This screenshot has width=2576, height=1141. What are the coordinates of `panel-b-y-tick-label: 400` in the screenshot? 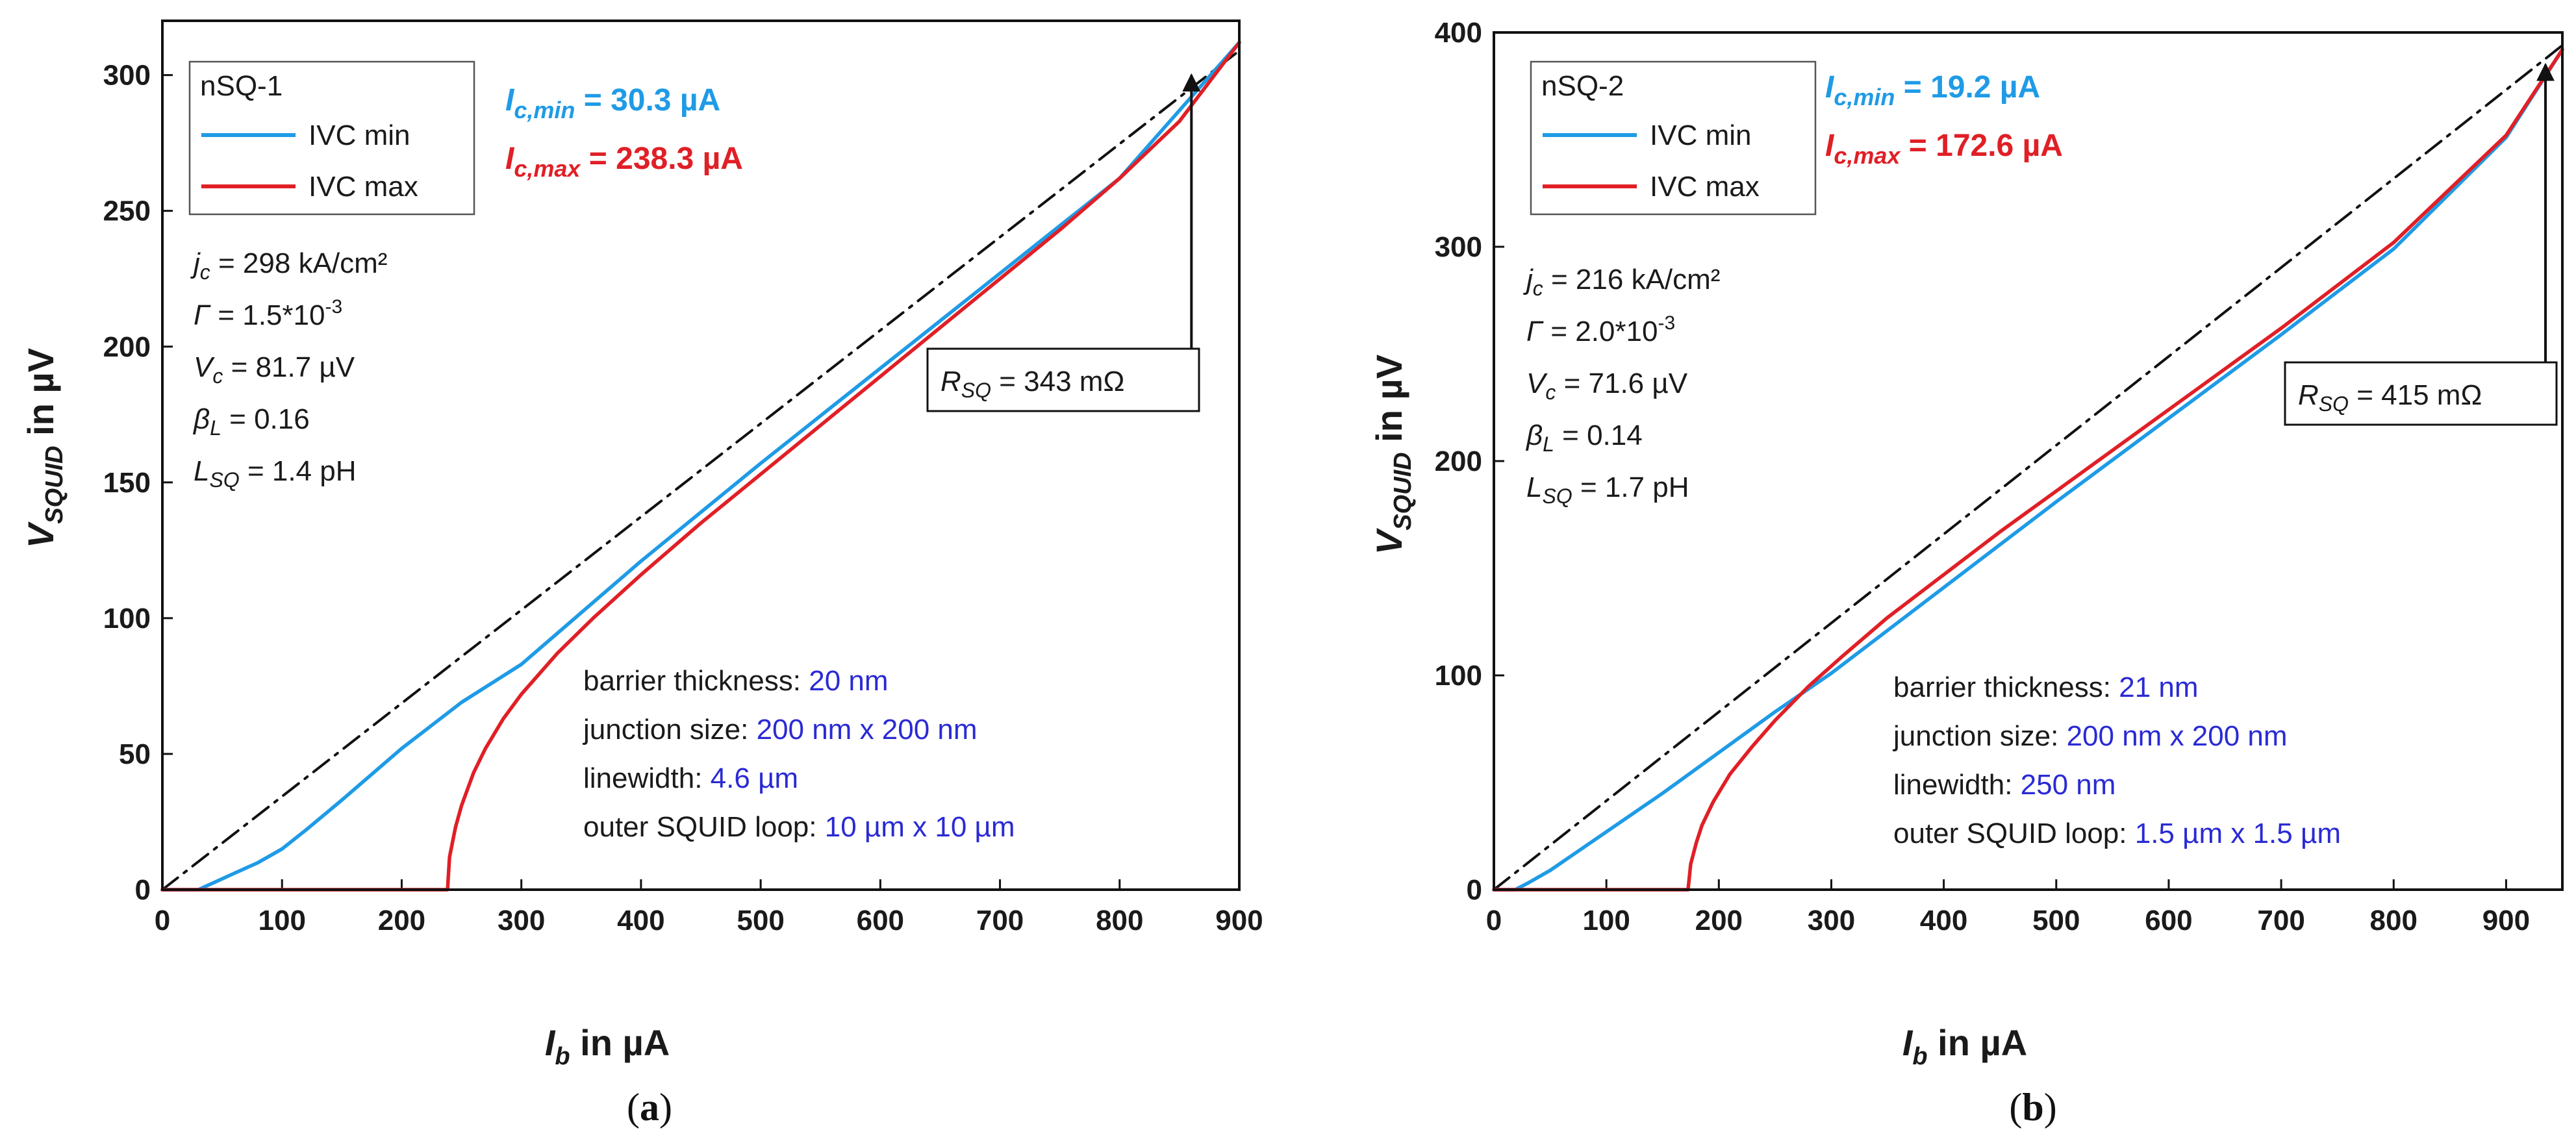 It's located at (1458, 33).